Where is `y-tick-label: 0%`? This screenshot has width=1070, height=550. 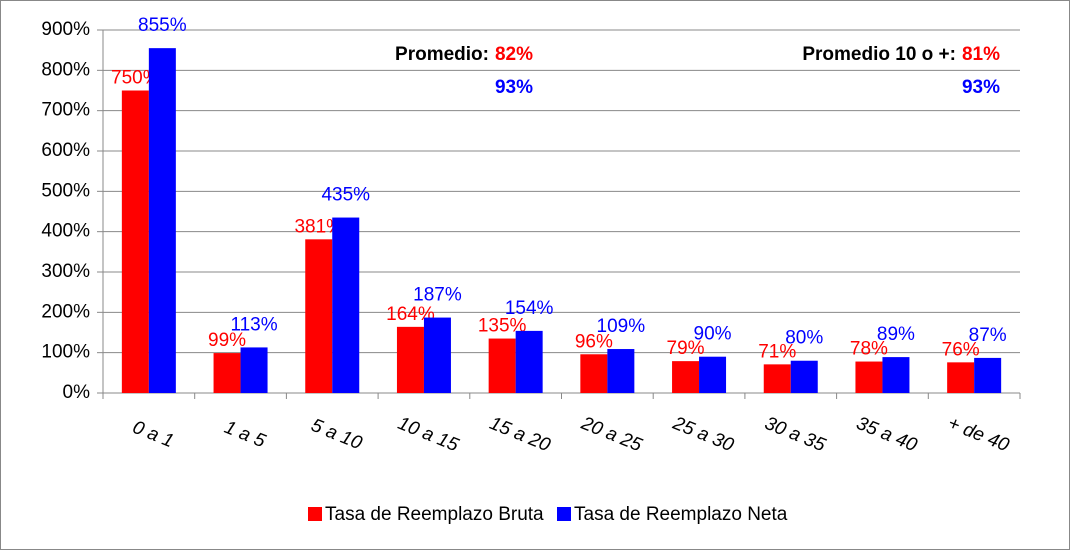
y-tick-label: 0% is located at coordinates (77, 392).